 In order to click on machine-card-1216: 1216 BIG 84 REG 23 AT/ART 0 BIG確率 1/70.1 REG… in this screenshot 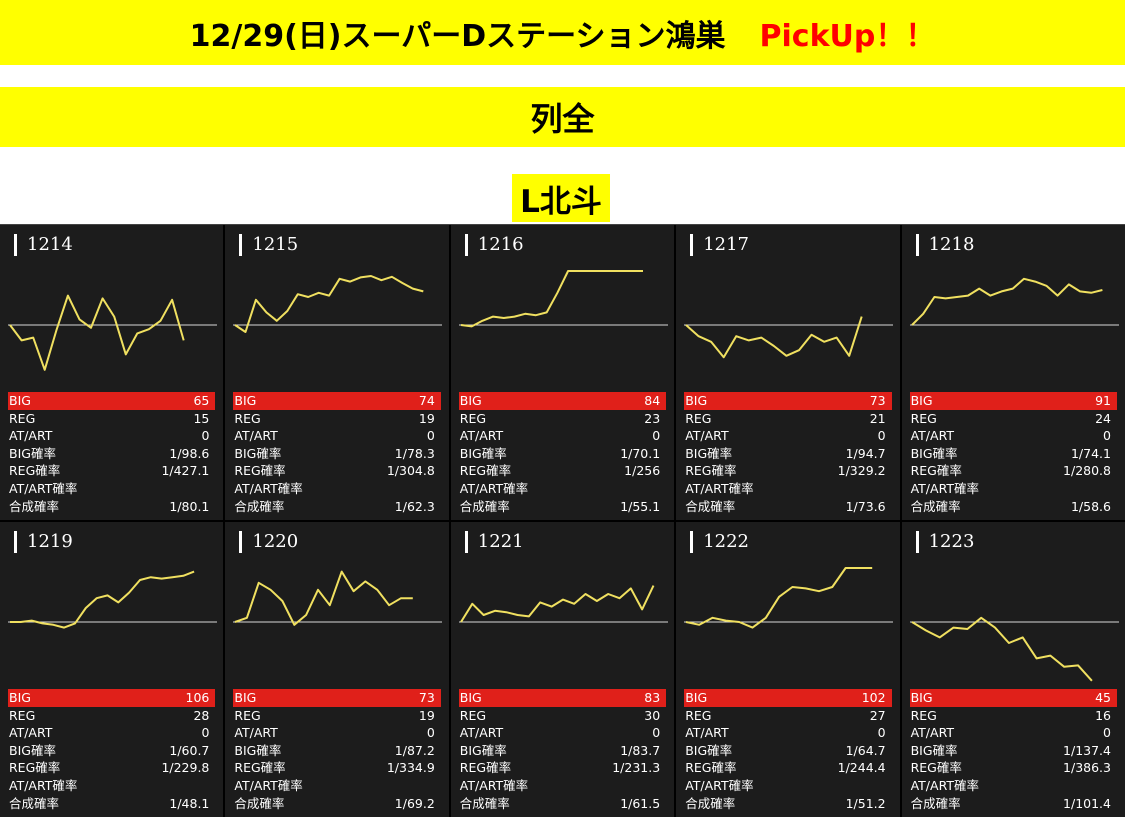, I will do `click(562, 372)`.